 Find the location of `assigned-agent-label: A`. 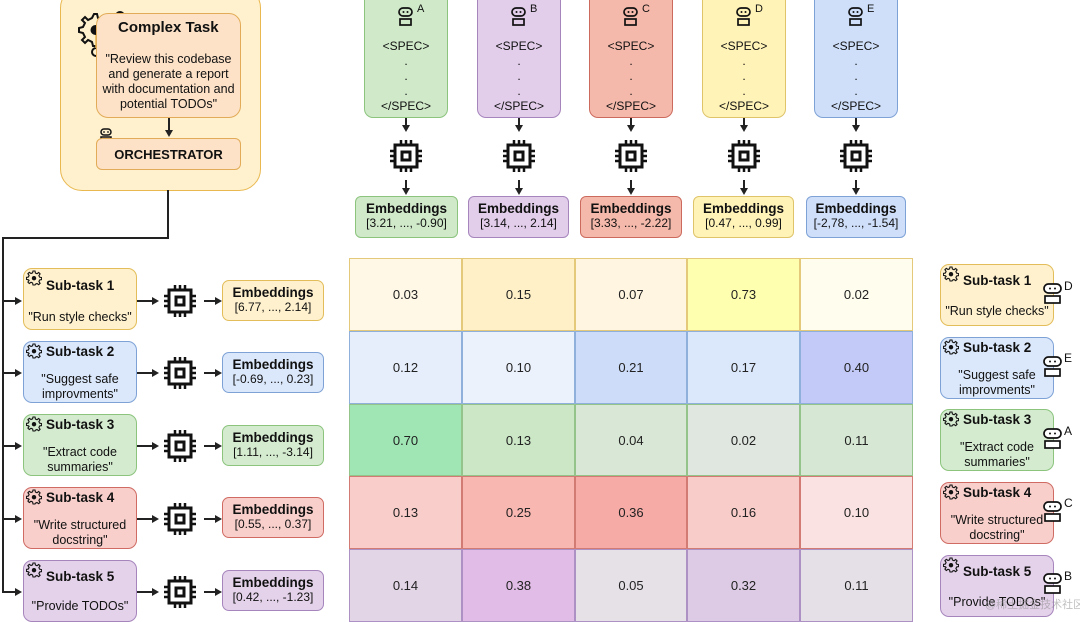

assigned-agent-label: A is located at coordinates (1068, 431).